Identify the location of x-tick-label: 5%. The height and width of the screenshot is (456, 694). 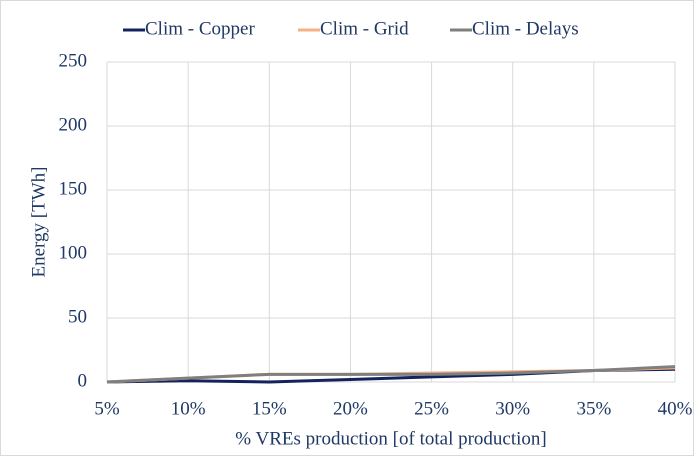
(107, 408).